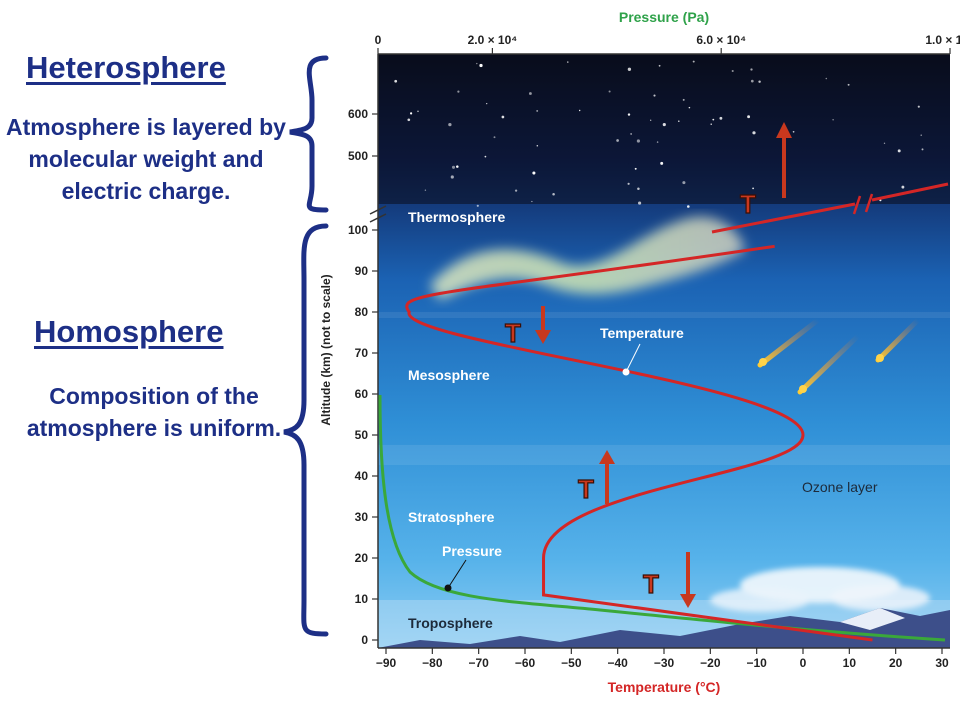 This screenshot has width=960, height=720. What do you see at coordinates (362, 476) in the screenshot?
I see `altitude-tick-label: 40` at bounding box center [362, 476].